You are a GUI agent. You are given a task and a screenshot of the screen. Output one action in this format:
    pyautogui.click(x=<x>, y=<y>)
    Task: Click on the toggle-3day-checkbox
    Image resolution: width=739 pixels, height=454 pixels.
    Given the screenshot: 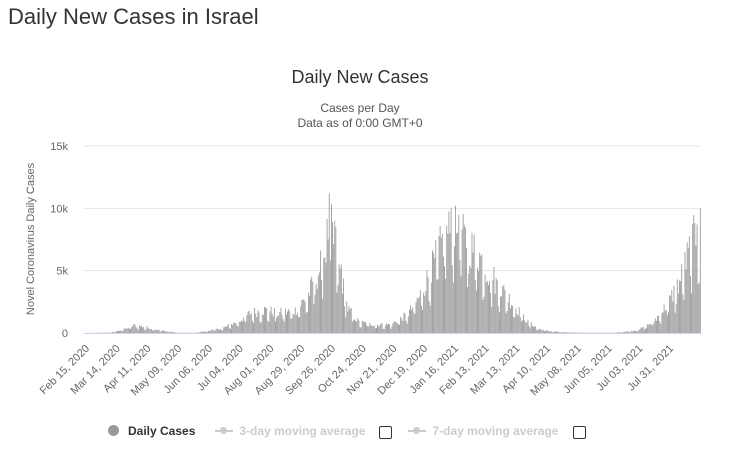 What is the action you would take?
    pyautogui.click(x=386, y=432)
    